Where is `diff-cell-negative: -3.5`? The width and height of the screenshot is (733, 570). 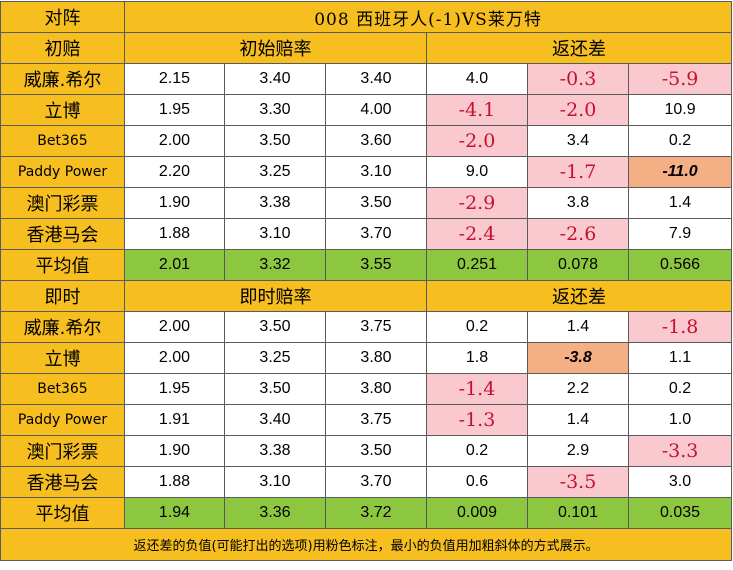 diff-cell-negative: -3.5 is located at coordinates (578, 482).